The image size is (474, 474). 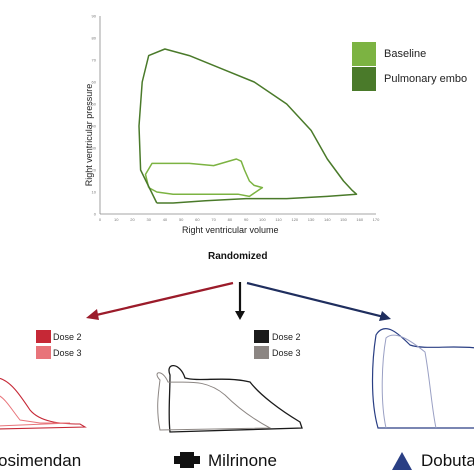 I want to click on milrinone-loops, so click(x=229, y=398).